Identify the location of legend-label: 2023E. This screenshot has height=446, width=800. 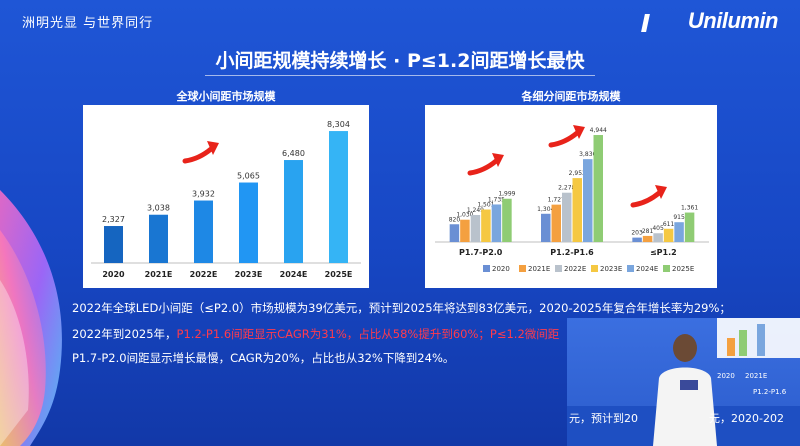
(611, 269).